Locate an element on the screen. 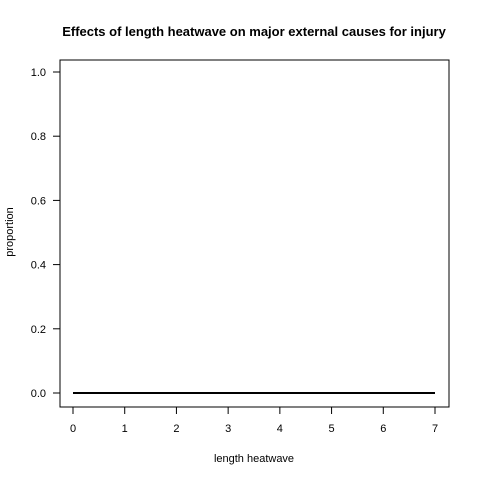  y-tick-label: 0.0 is located at coordinates (38, 394).